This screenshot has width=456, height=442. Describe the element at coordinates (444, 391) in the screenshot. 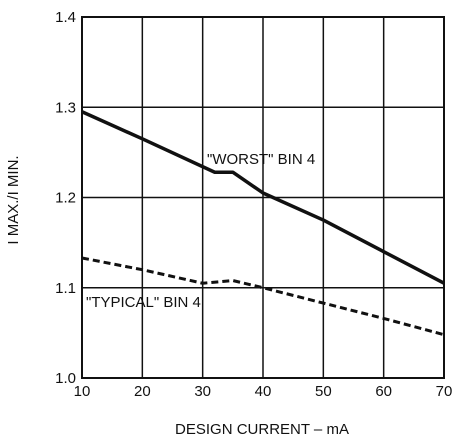

I see `x-tick-label: 70` at that location.